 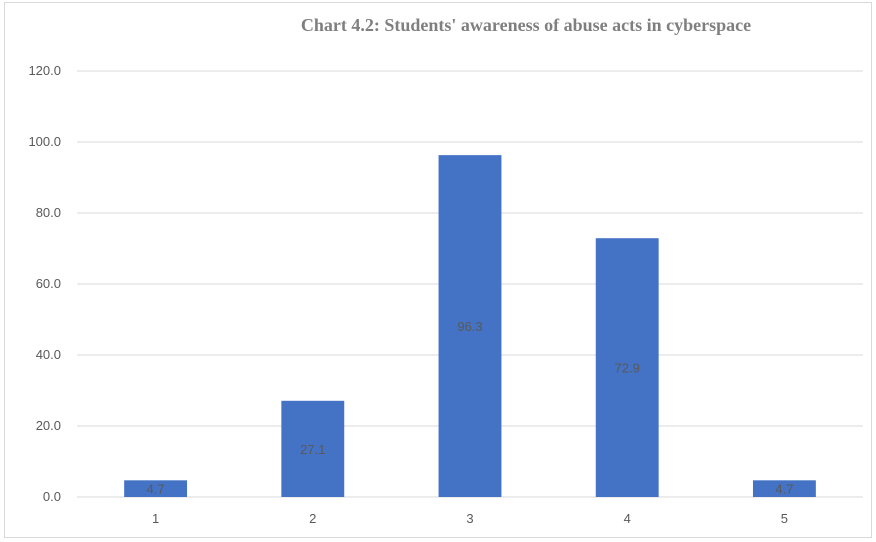 What do you see at coordinates (627, 518) in the screenshot?
I see `x-tick-label: 4` at bounding box center [627, 518].